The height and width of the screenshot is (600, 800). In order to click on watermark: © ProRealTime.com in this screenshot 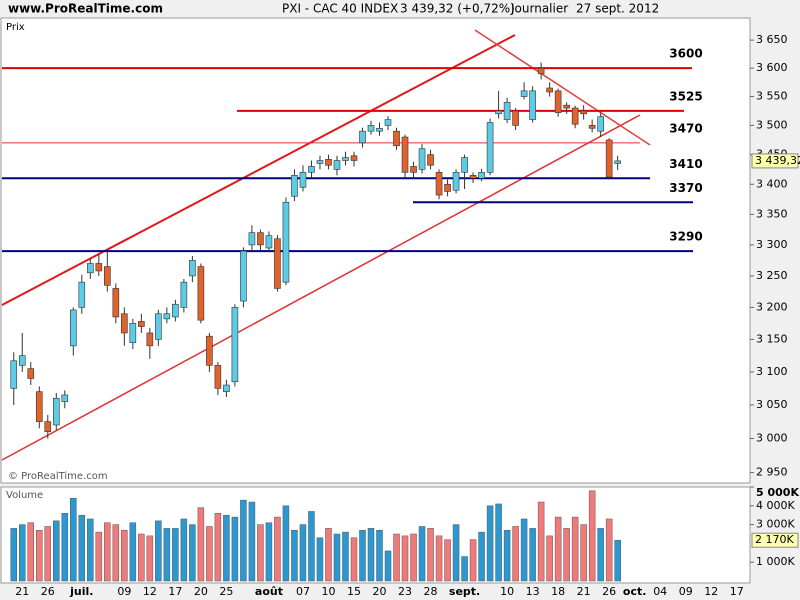, I will do `click(58, 476)`.